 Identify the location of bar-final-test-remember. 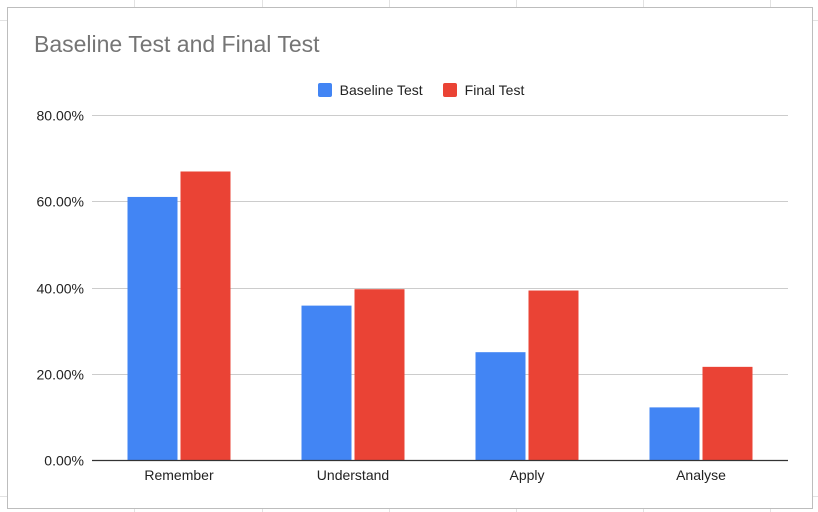
(205, 315).